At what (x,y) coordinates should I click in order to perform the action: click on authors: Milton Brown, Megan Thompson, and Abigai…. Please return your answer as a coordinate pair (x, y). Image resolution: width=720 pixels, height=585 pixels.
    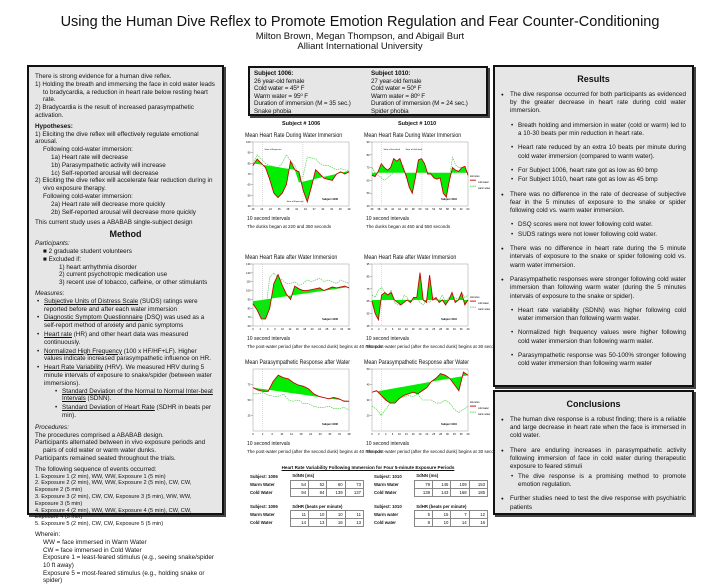
    Looking at the image, I should click on (360, 36).